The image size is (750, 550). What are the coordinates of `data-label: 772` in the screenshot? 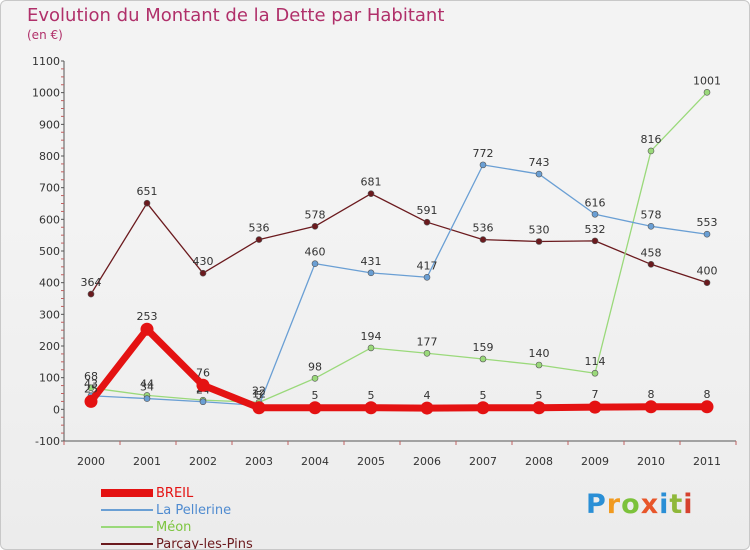 It's located at (483, 153).